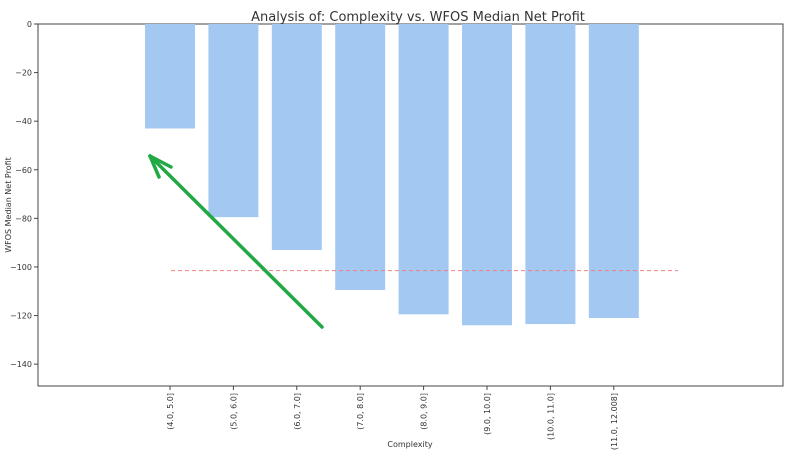 Image resolution: width=808 pixels, height=457 pixels. What do you see at coordinates (297, 411) in the screenshot?
I see `x-tick-label: (6.0, 7.0]` at bounding box center [297, 411].